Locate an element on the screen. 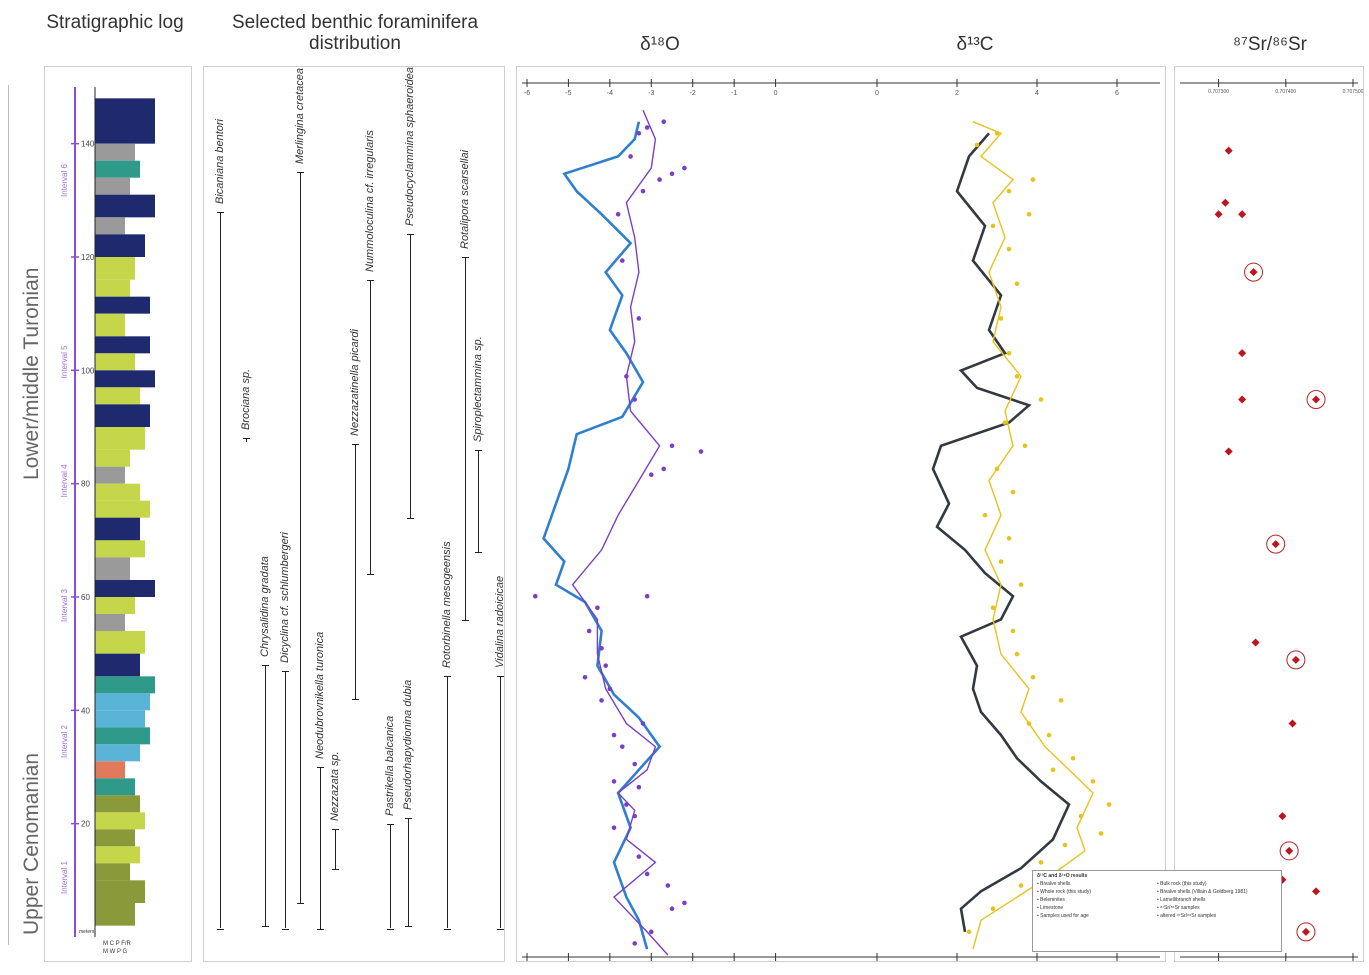 This screenshot has width=1369, height=975. legend-item: • ⁸⁷Sr/⁸⁶Sr samples is located at coordinates (1178, 908).